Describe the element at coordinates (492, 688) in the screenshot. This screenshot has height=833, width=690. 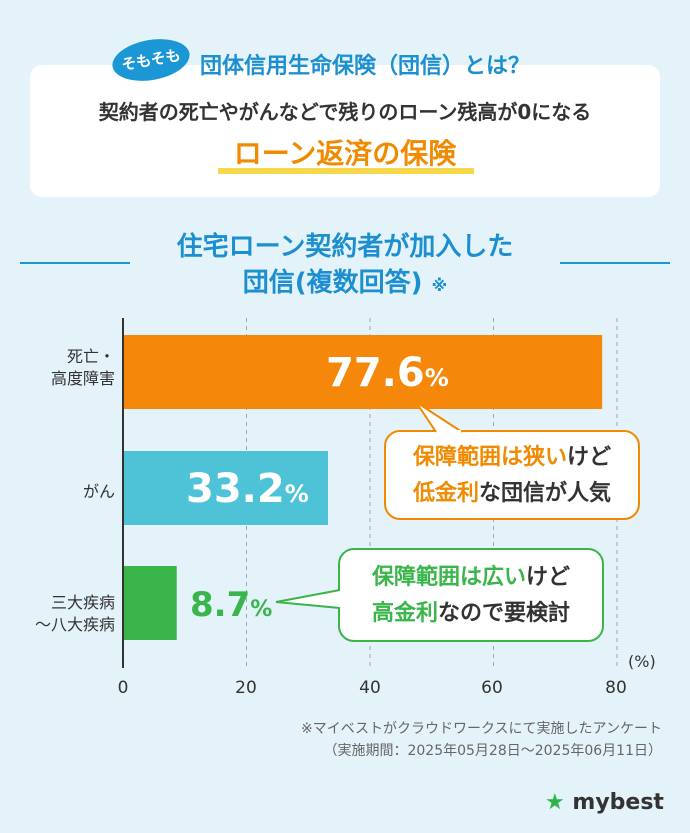
I see `x-tick-label: 60` at that location.